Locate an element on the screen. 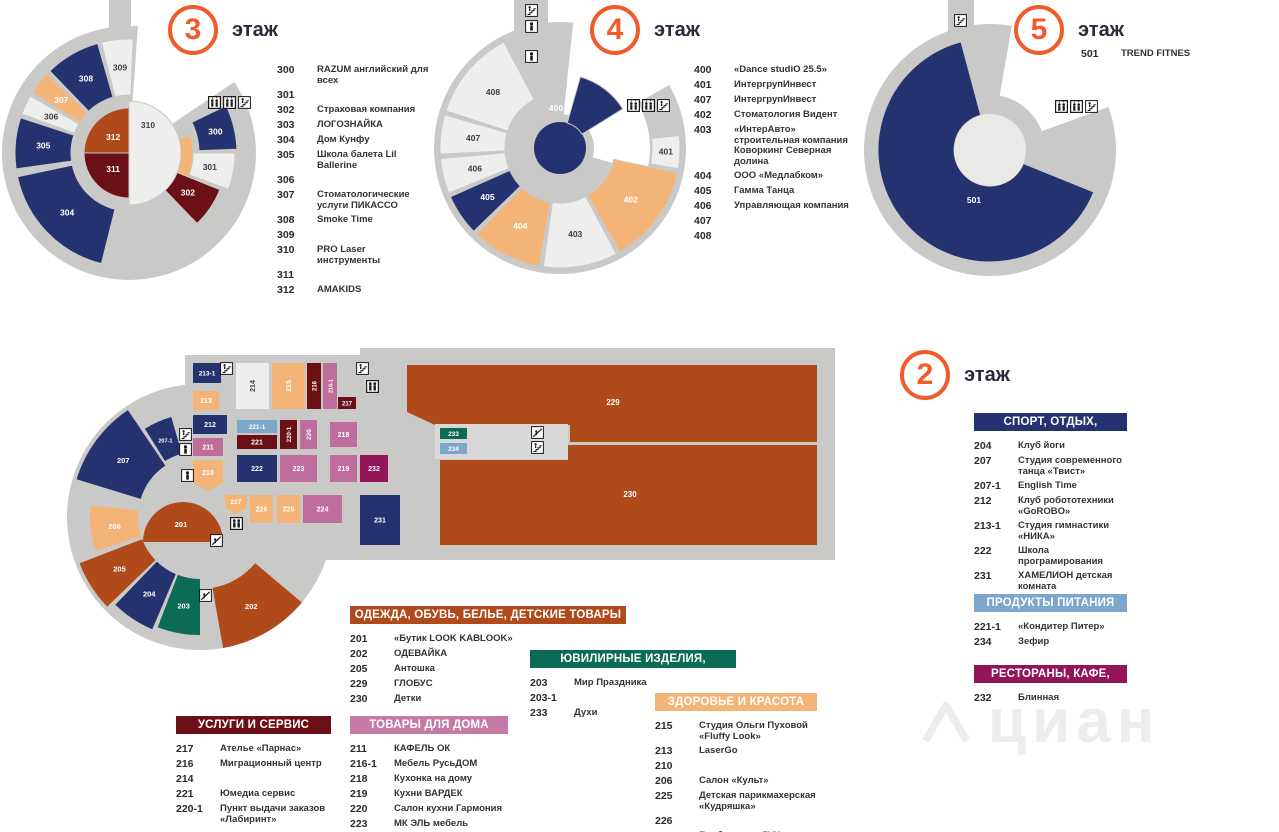 Image resolution: width=1279 pixels, height=832 pixels. room-234: 234 is located at coordinates (453, 448).